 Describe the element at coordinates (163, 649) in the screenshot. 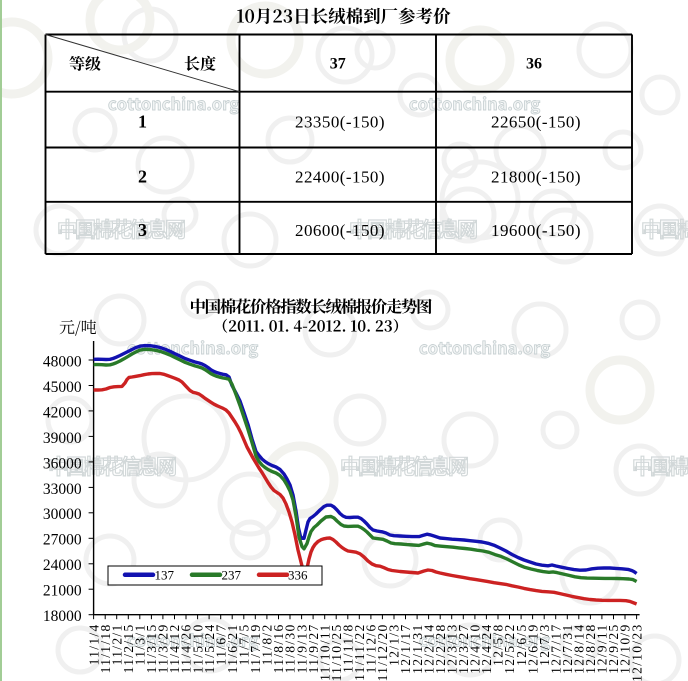

I see `svg-text: 11/3/29` at that location.